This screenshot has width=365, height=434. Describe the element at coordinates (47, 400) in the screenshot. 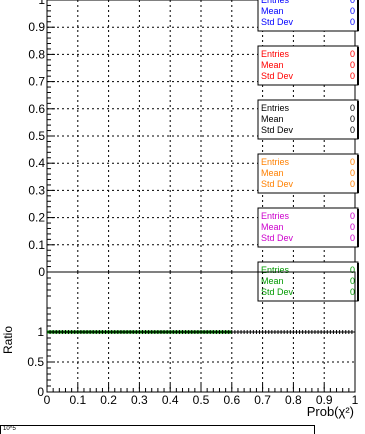

I see `x-tick-label: 0` at that location.